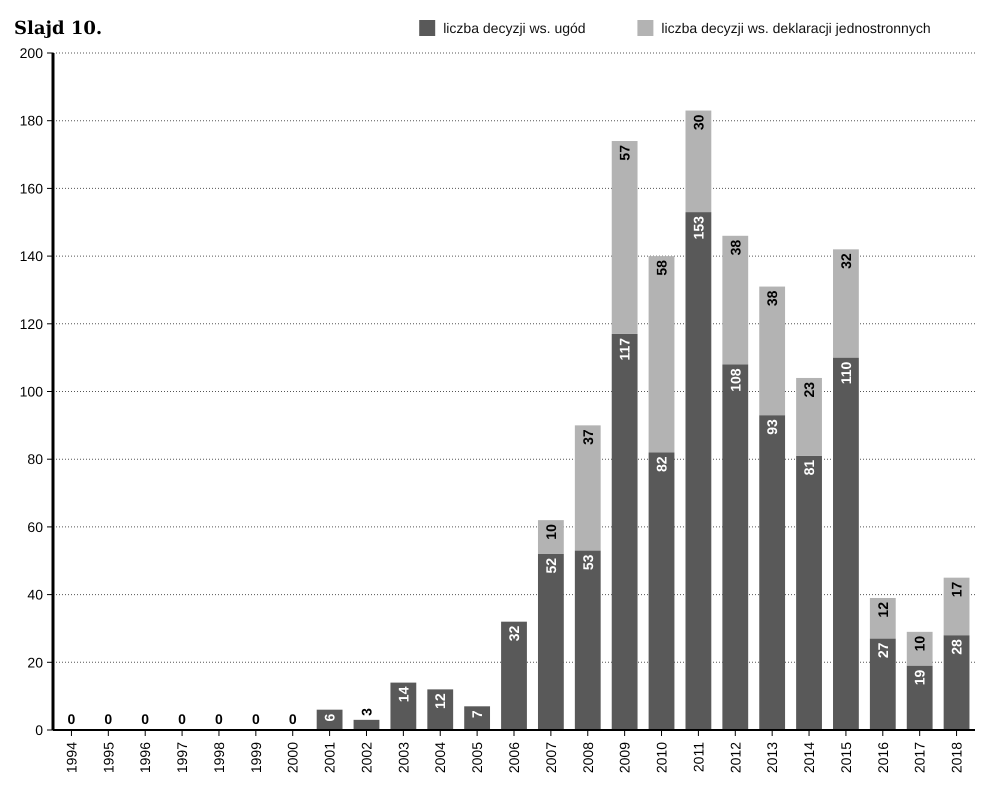 The height and width of the screenshot is (794, 999). What do you see at coordinates (624, 349) in the screenshot?
I see `data-label: 117` at bounding box center [624, 349].